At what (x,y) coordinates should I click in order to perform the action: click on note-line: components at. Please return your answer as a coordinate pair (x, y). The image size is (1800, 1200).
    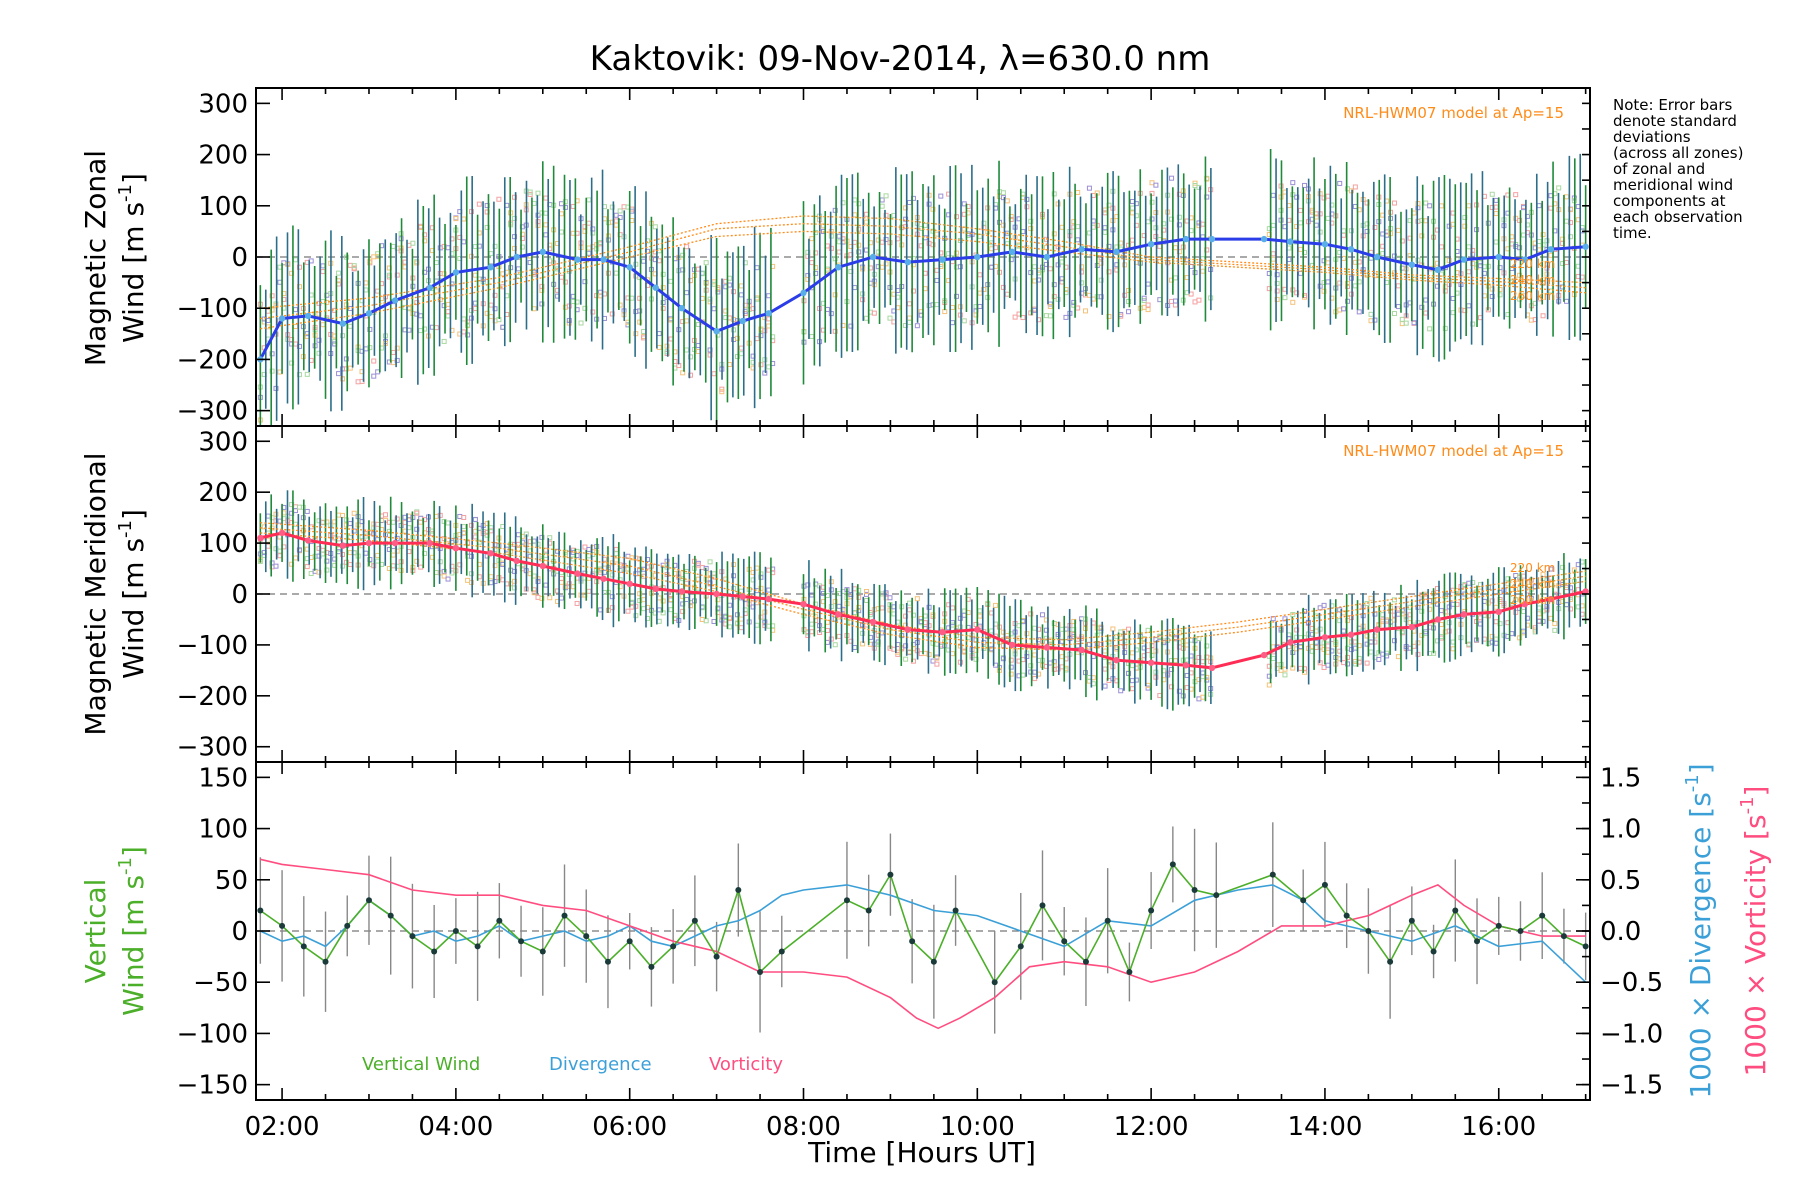
    Looking at the image, I should click on (1669, 201).